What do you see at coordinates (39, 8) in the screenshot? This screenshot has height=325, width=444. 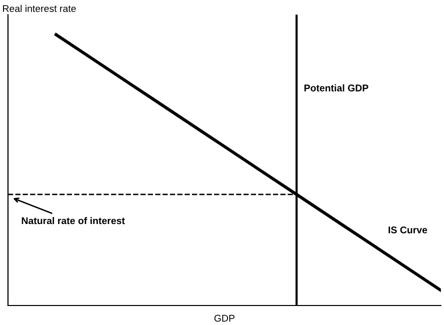 I see `y-axis-title: Real interest rate` at bounding box center [39, 8].